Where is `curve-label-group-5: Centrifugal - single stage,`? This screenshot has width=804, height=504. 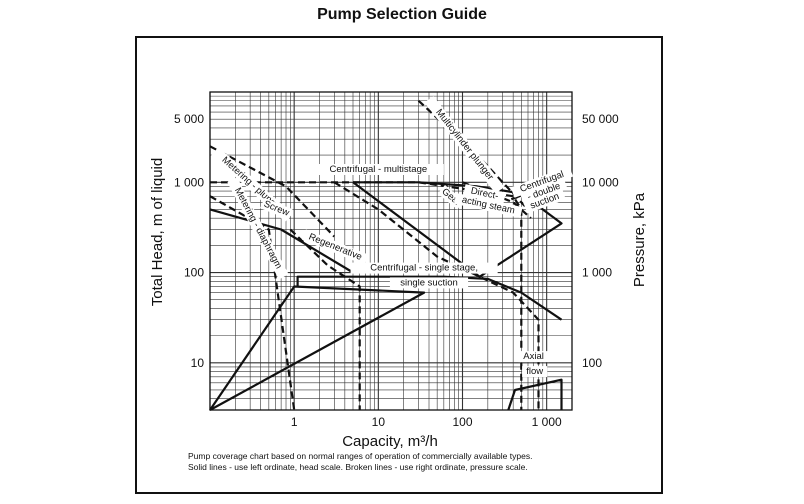 curve-label-group-5: Centrifugal - single stage, is located at coordinates (424, 268).